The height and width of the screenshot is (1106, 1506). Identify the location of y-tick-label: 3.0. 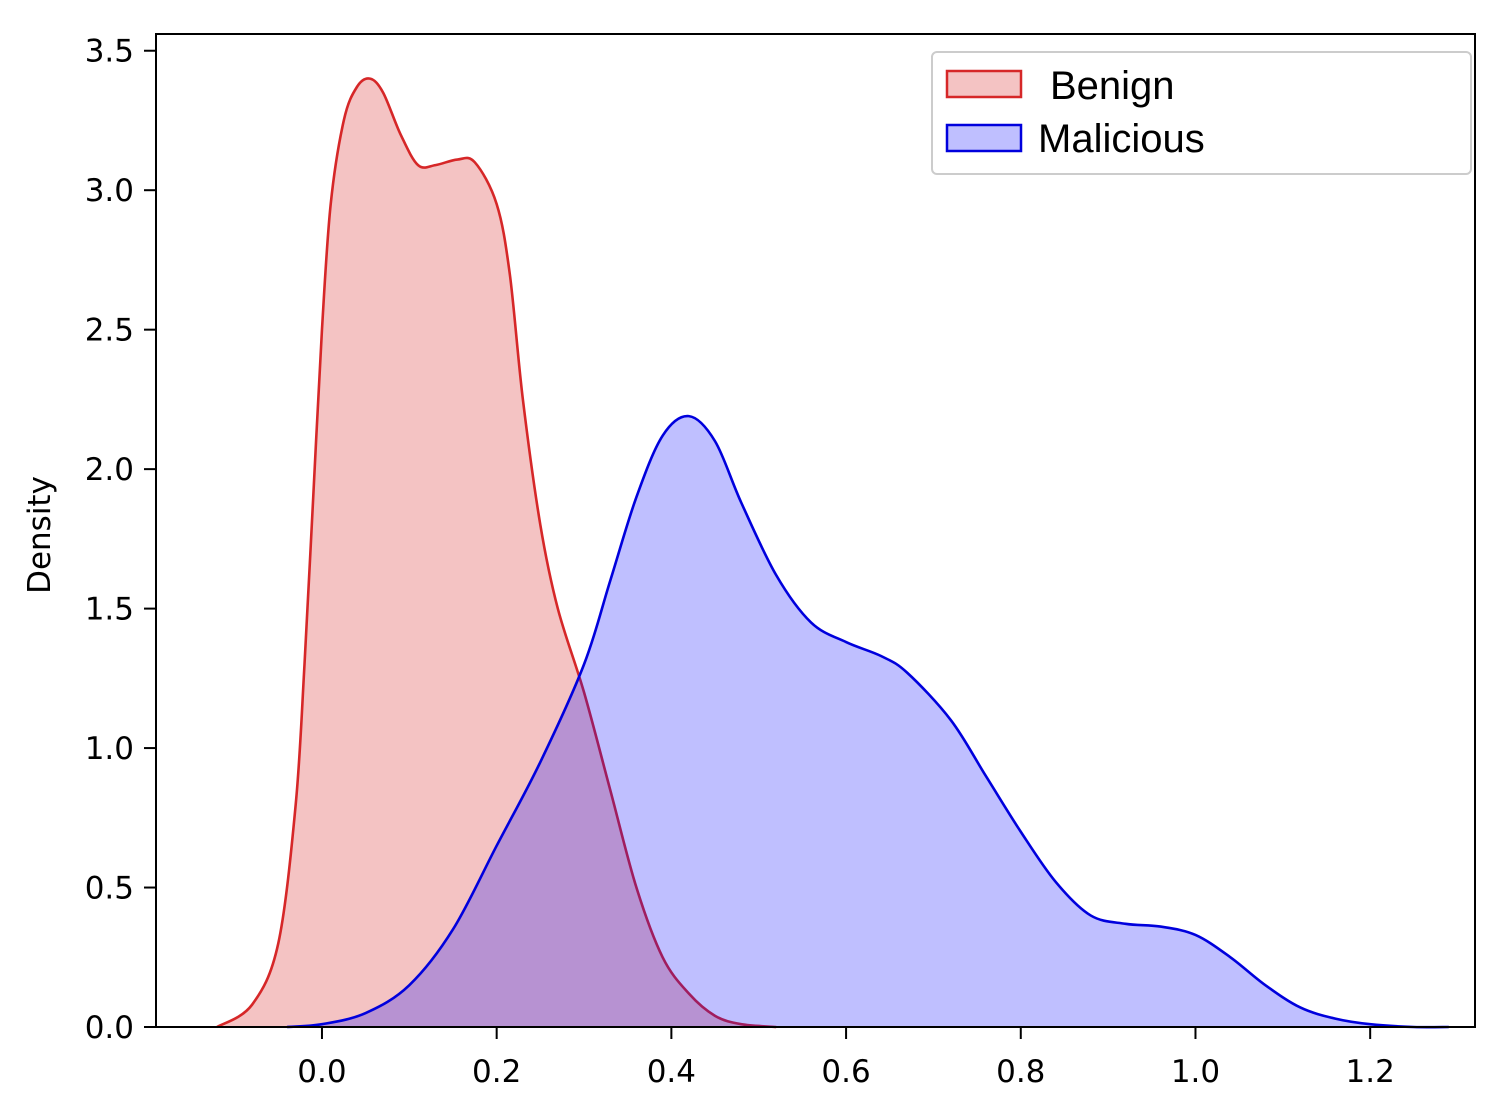
(109, 191).